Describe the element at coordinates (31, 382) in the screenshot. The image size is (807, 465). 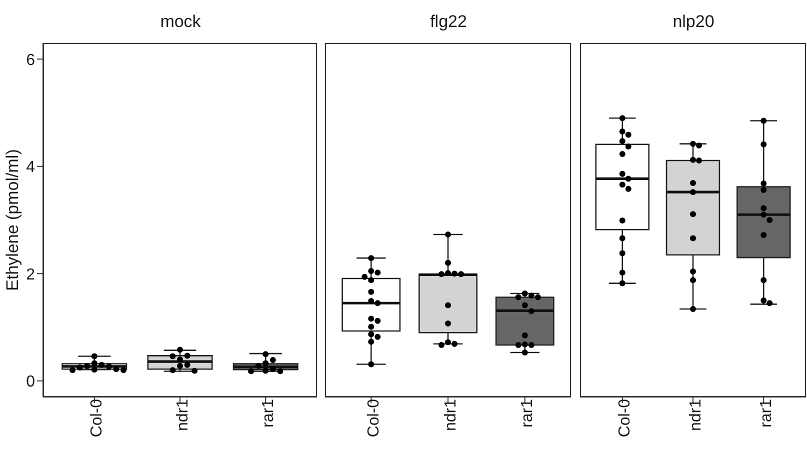
I see `y-tick-label: 0` at that location.